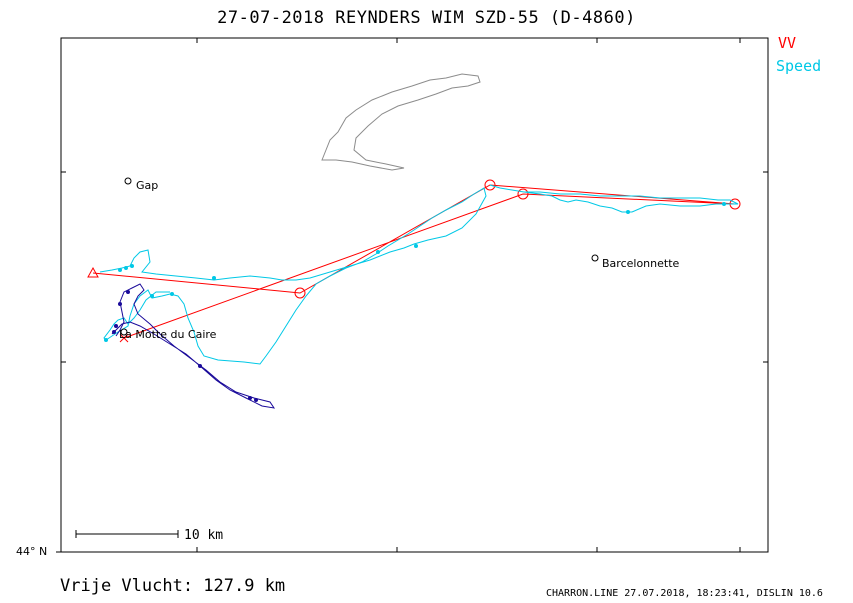 The width and height of the screenshot is (853, 603). I want to click on climb-marks, so click(185, 346).